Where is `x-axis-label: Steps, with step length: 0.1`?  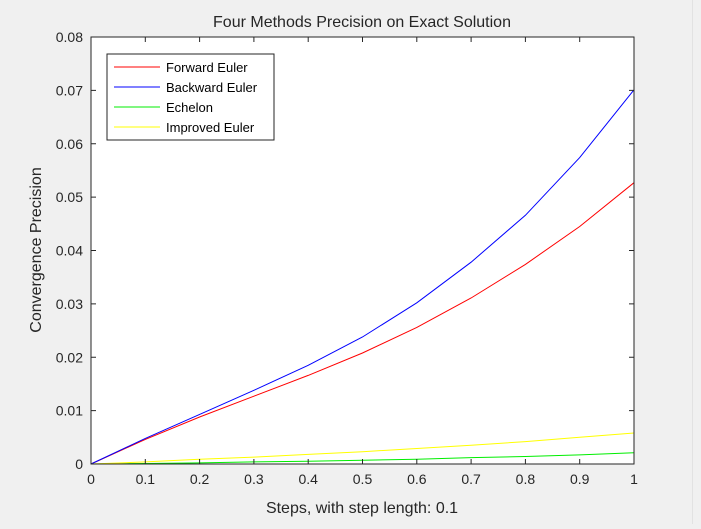
x-axis-label: Steps, with step length: 0.1 is located at coordinates (362, 508).